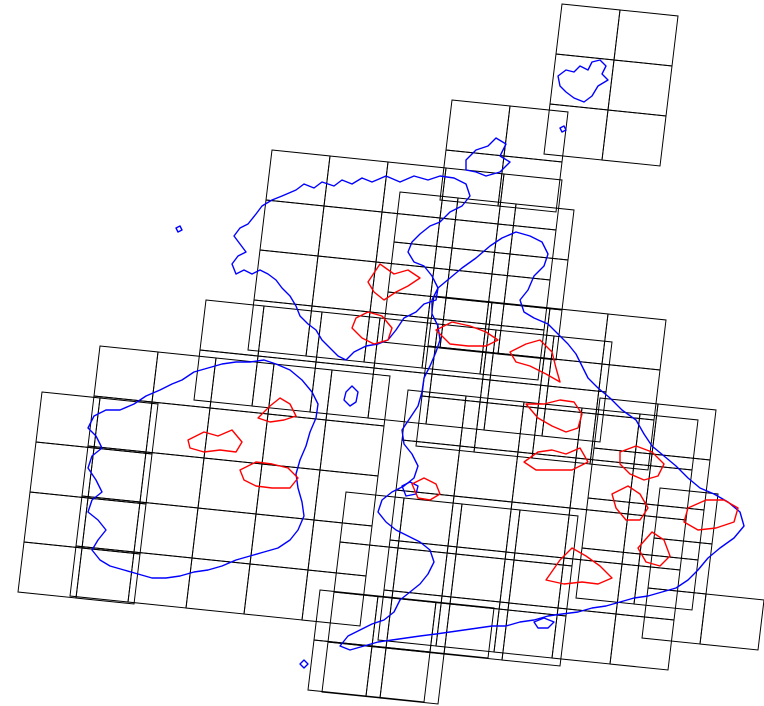  Describe the element at coordinates (583, 81) in the screenshot. I see `coastline-shetland` at that location.